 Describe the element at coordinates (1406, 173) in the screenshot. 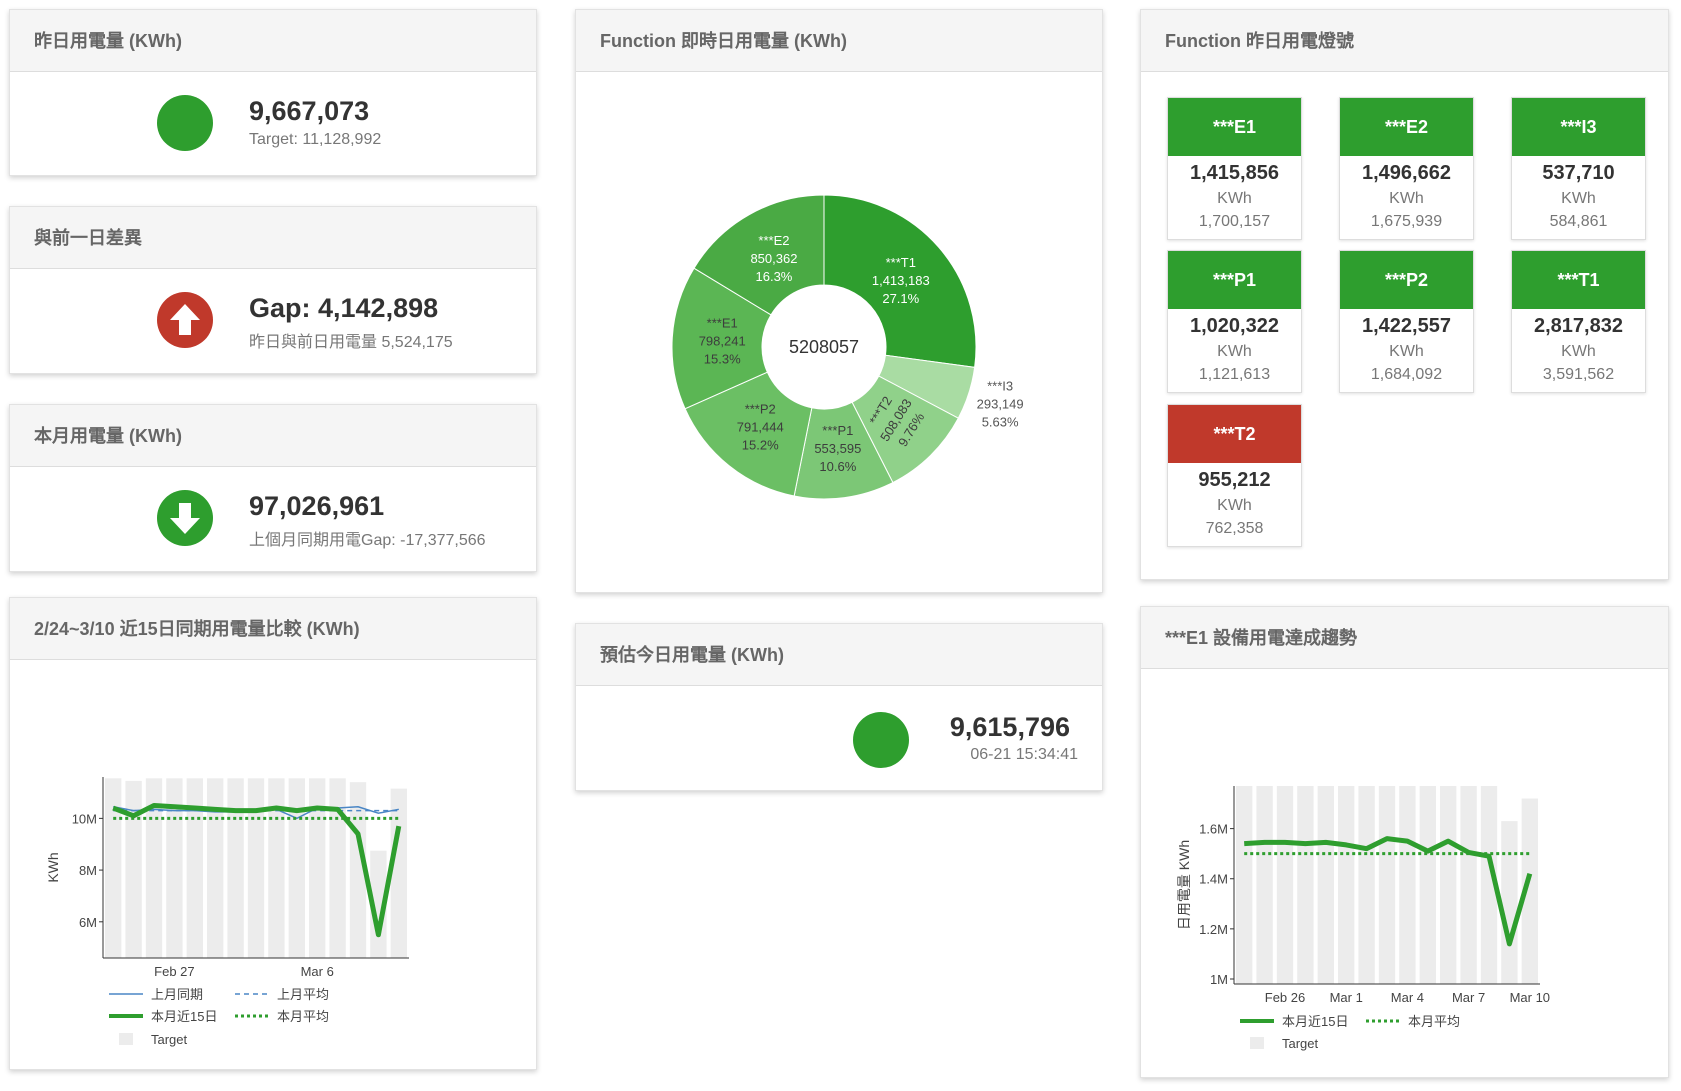

I see `lamp-value: 1,496,662` at that location.